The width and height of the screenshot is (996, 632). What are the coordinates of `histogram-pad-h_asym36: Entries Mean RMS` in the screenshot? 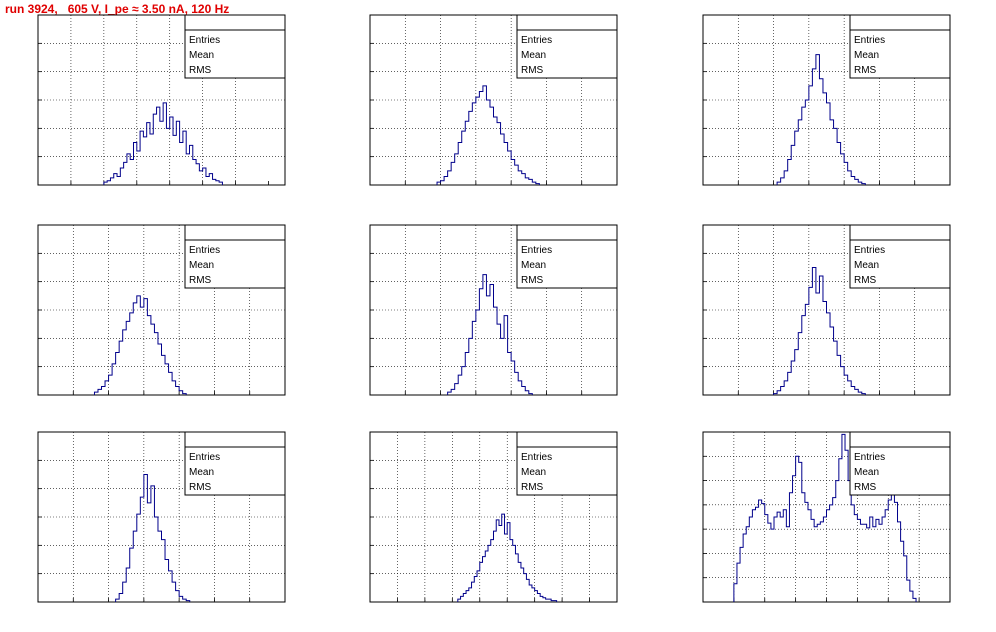 It's located at (826, 100).